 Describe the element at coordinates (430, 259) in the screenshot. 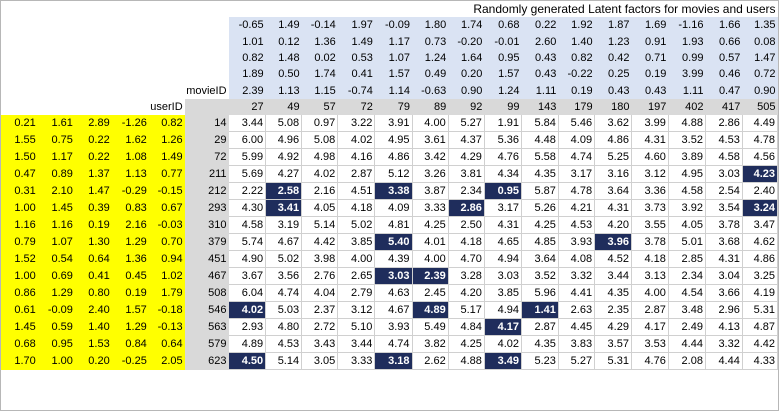

I see `rating-cell: 4.00` at that location.